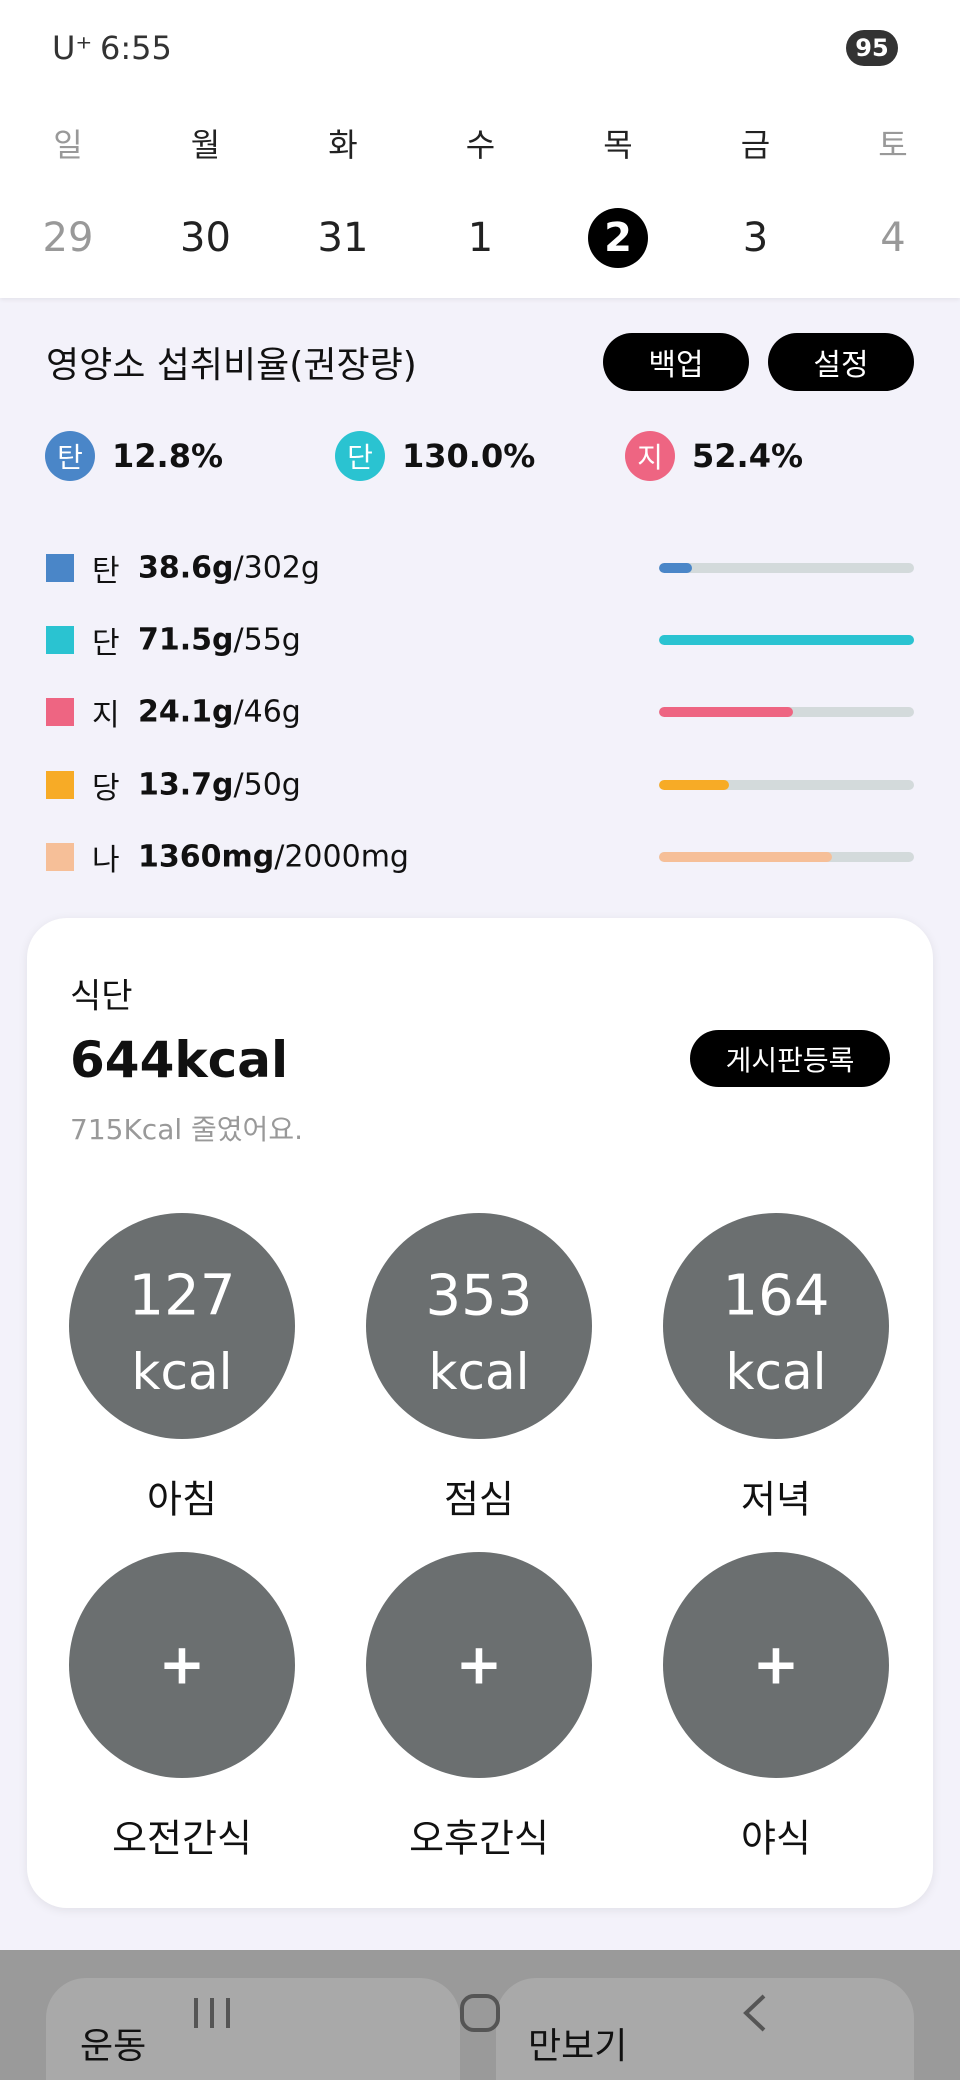 The image size is (960, 2080). What do you see at coordinates (136, 48) in the screenshot?
I see `status-time: 6:55` at bounding box center [136, 48].